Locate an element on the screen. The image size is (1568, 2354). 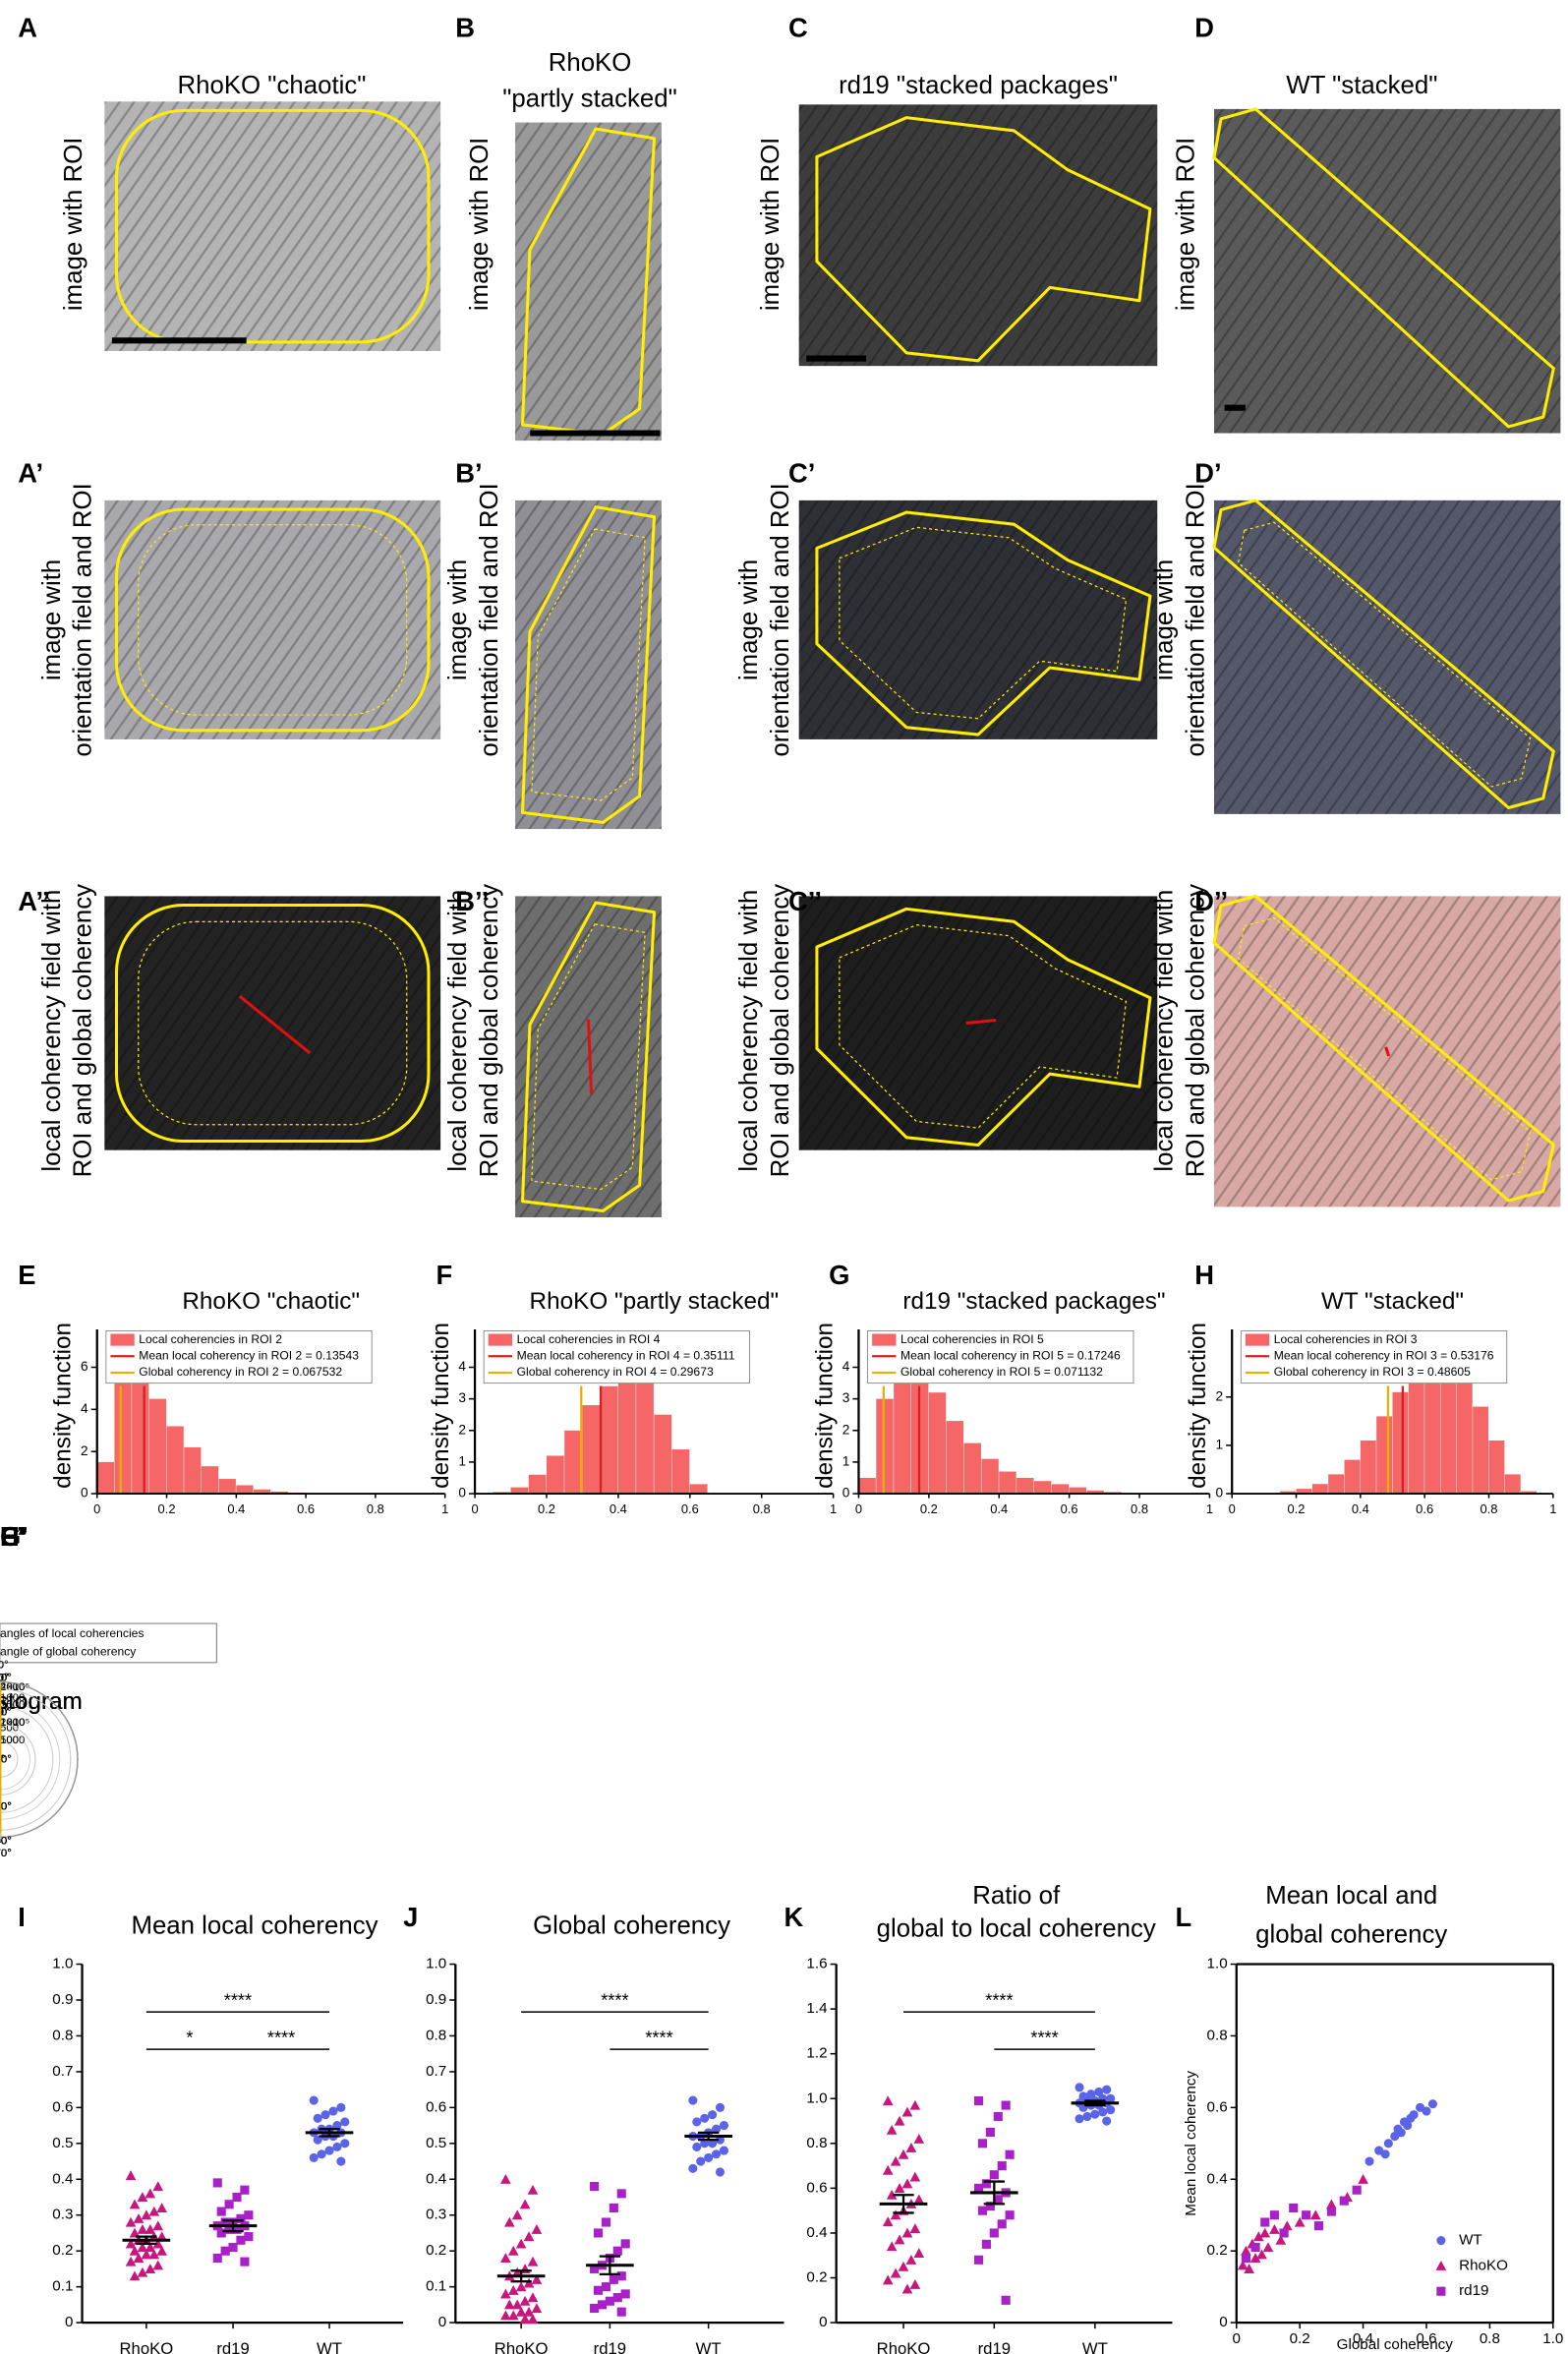
angle-tick-label: 0° is located at coordinates (2, 1759).